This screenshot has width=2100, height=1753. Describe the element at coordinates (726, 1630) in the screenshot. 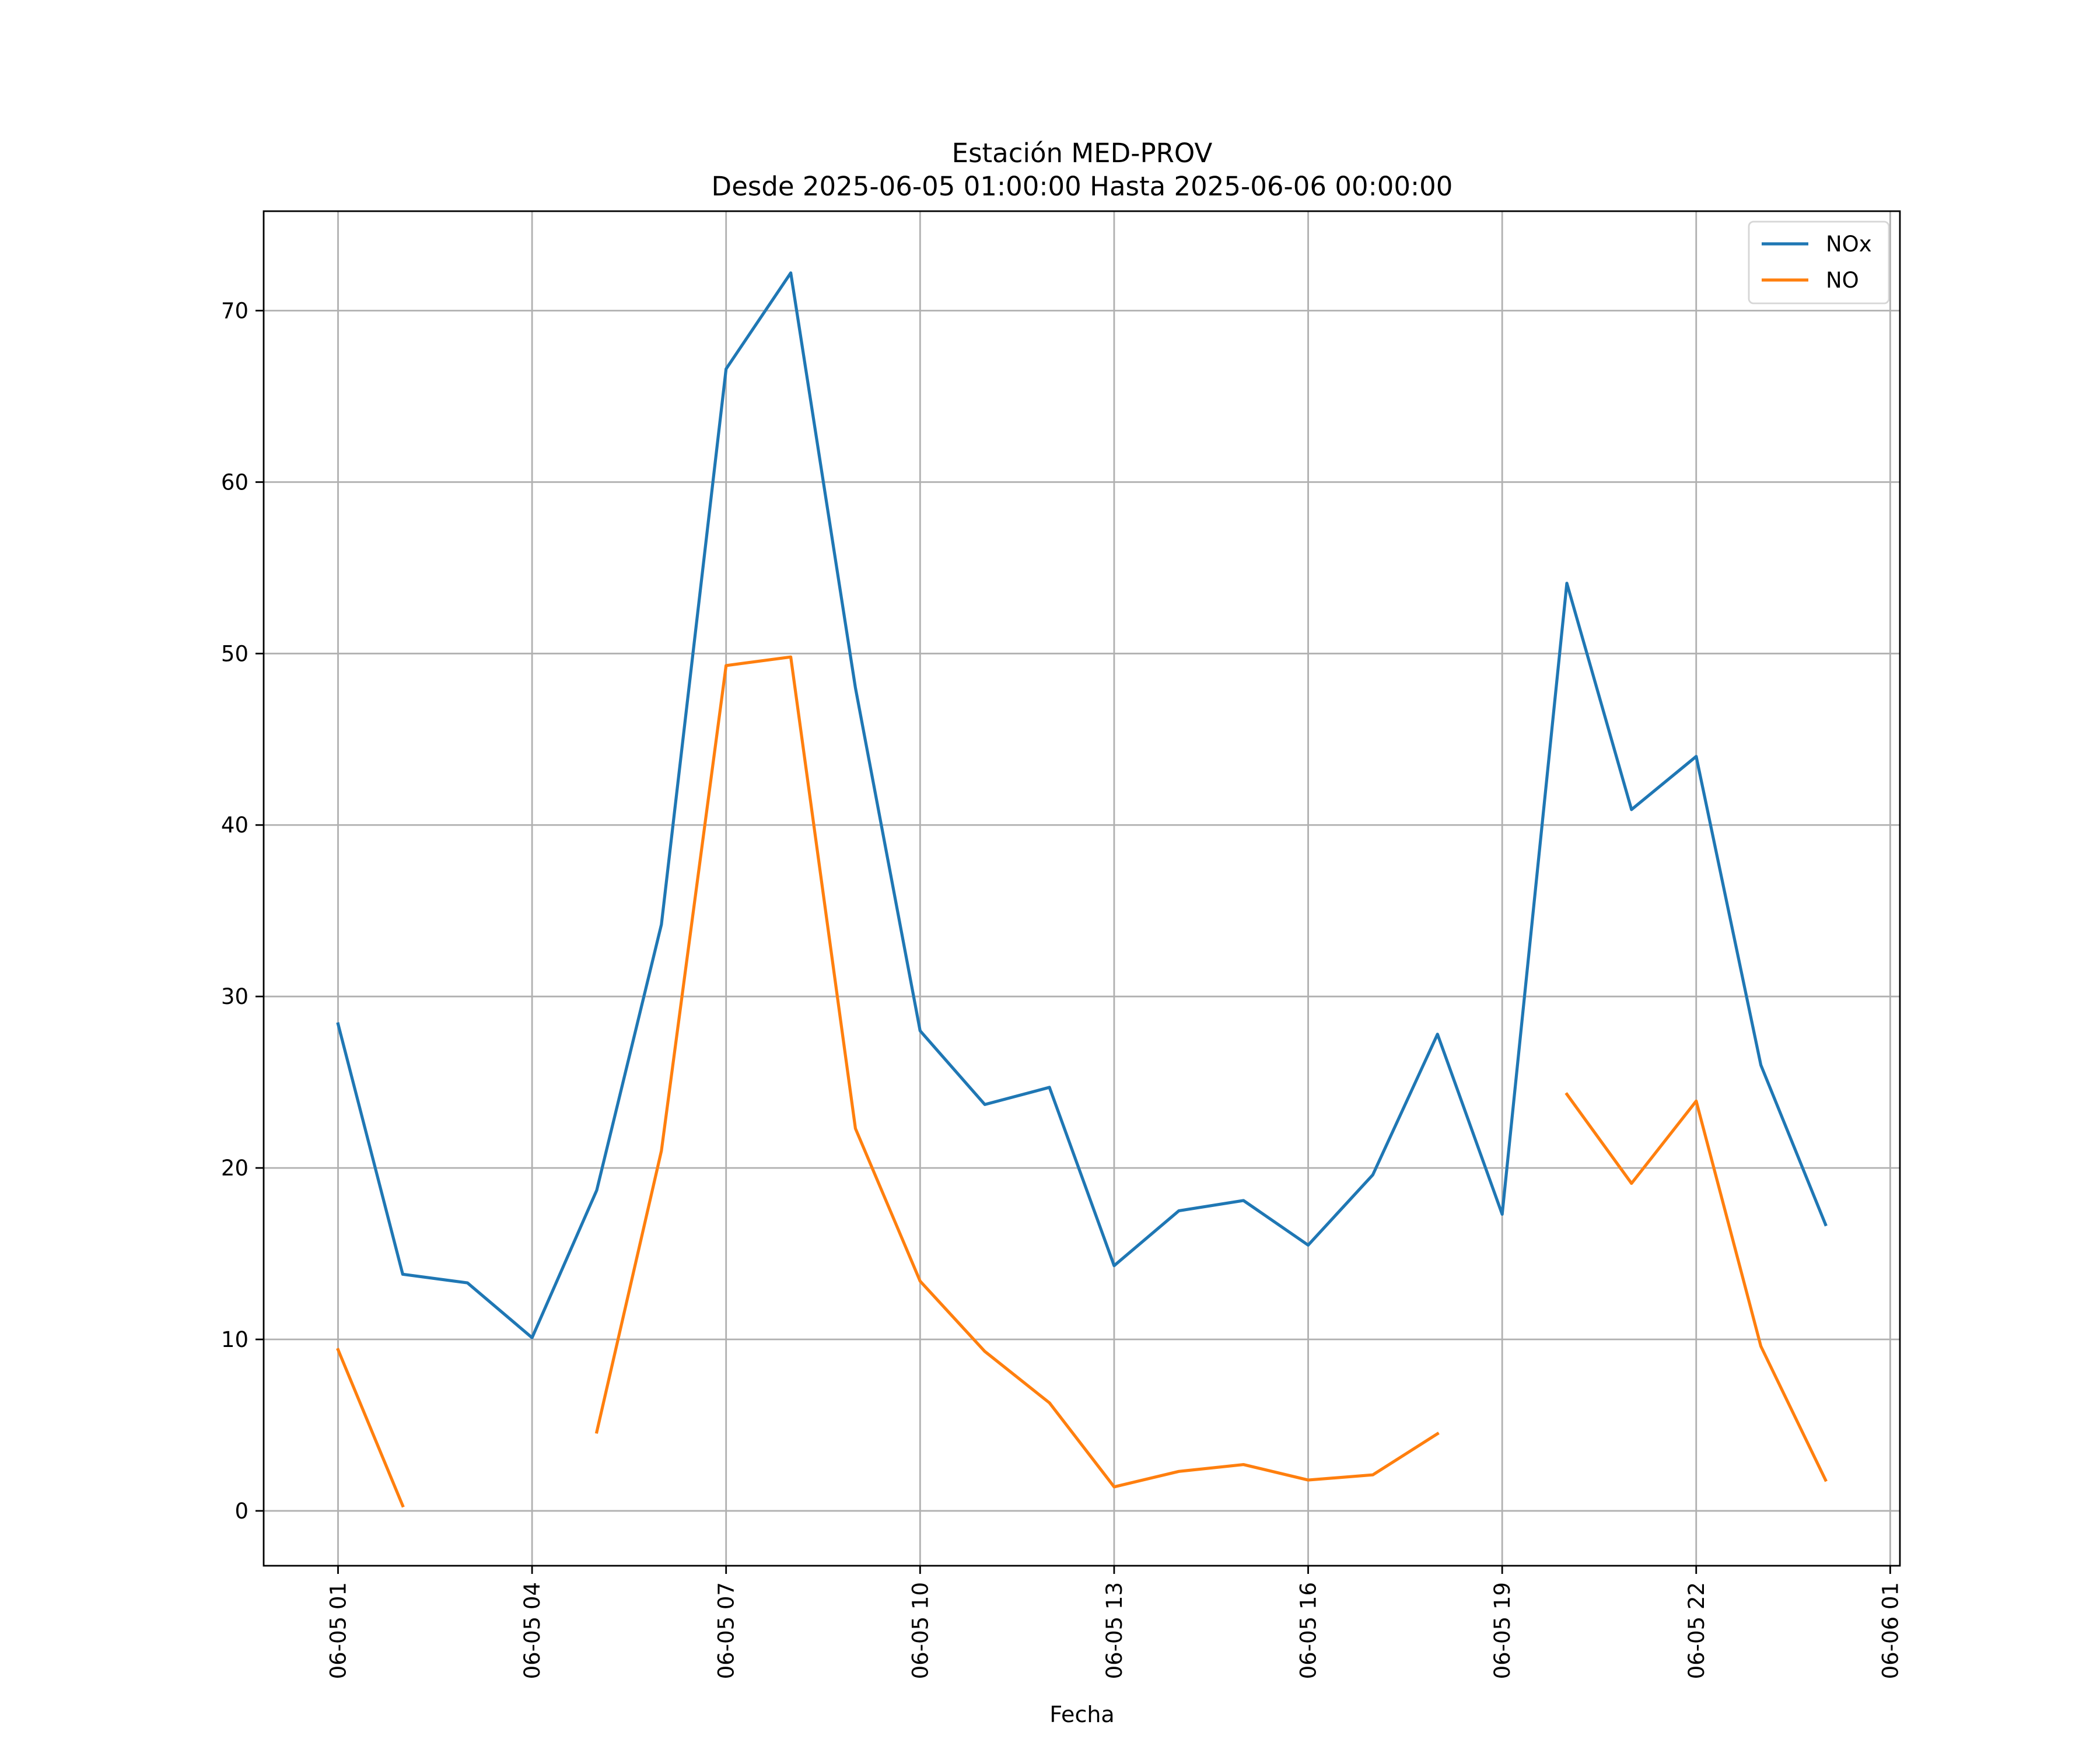

I see `x-tick-label: 06-05 07` at that location.